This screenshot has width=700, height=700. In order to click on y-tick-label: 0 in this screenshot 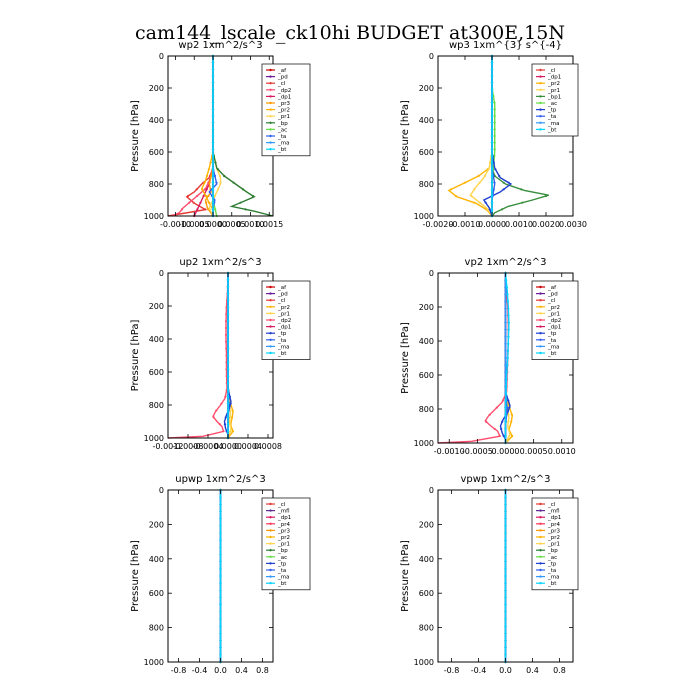, I will do `click(161, 273)`.